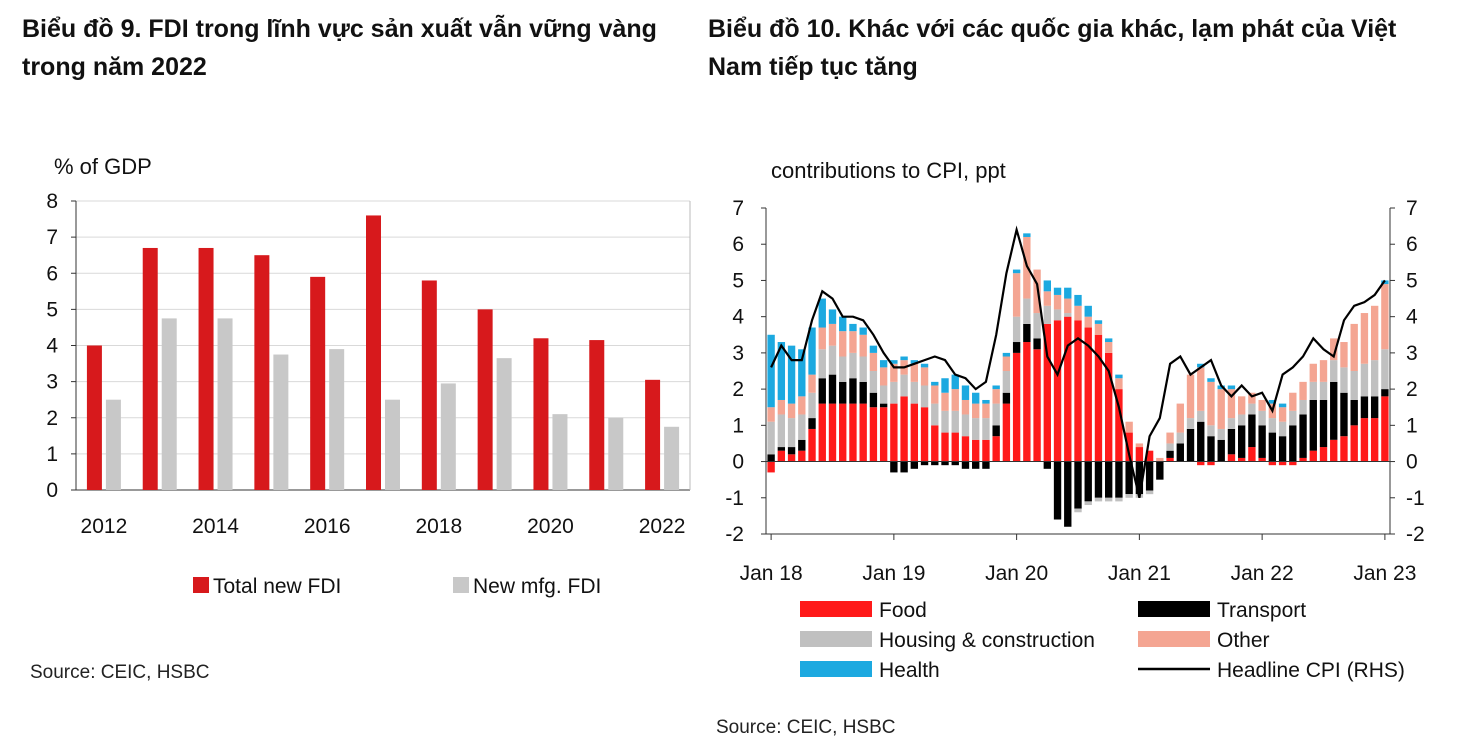 This screenshot has width=1480, height=742. What do you see at coordinates (1412, 353) in the screenshot?
I see `y-tick-label-right: 3` at bounding box center [1412, 353].